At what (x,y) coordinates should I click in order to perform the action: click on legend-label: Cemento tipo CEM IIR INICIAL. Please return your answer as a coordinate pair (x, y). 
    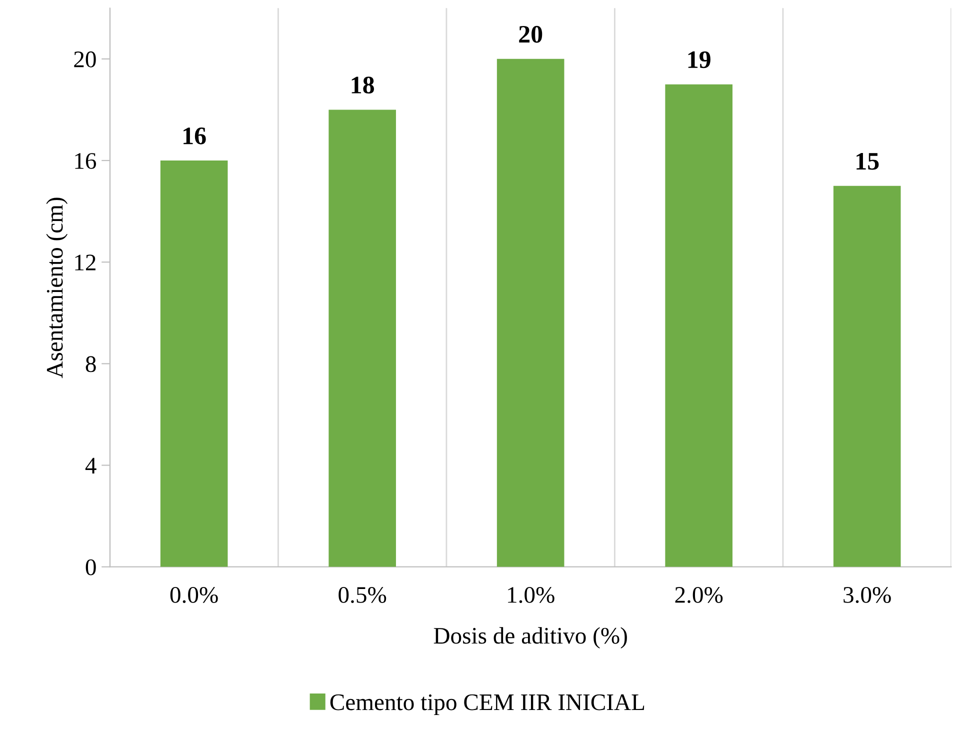
    Looking at the image, I should click on (487, 705).